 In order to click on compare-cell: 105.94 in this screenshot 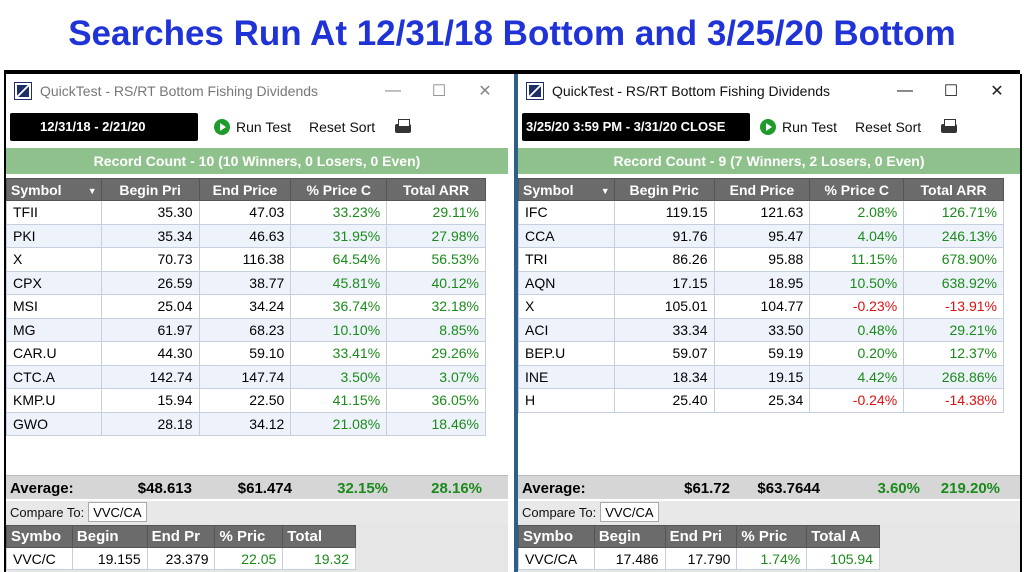, I will do `click(843, 558)`.